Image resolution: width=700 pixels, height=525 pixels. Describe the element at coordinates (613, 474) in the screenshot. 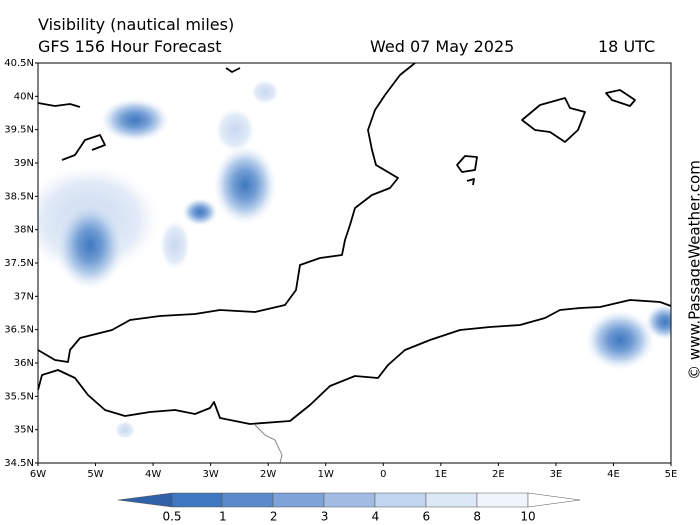

I see `lon-label: 4E` at that location.